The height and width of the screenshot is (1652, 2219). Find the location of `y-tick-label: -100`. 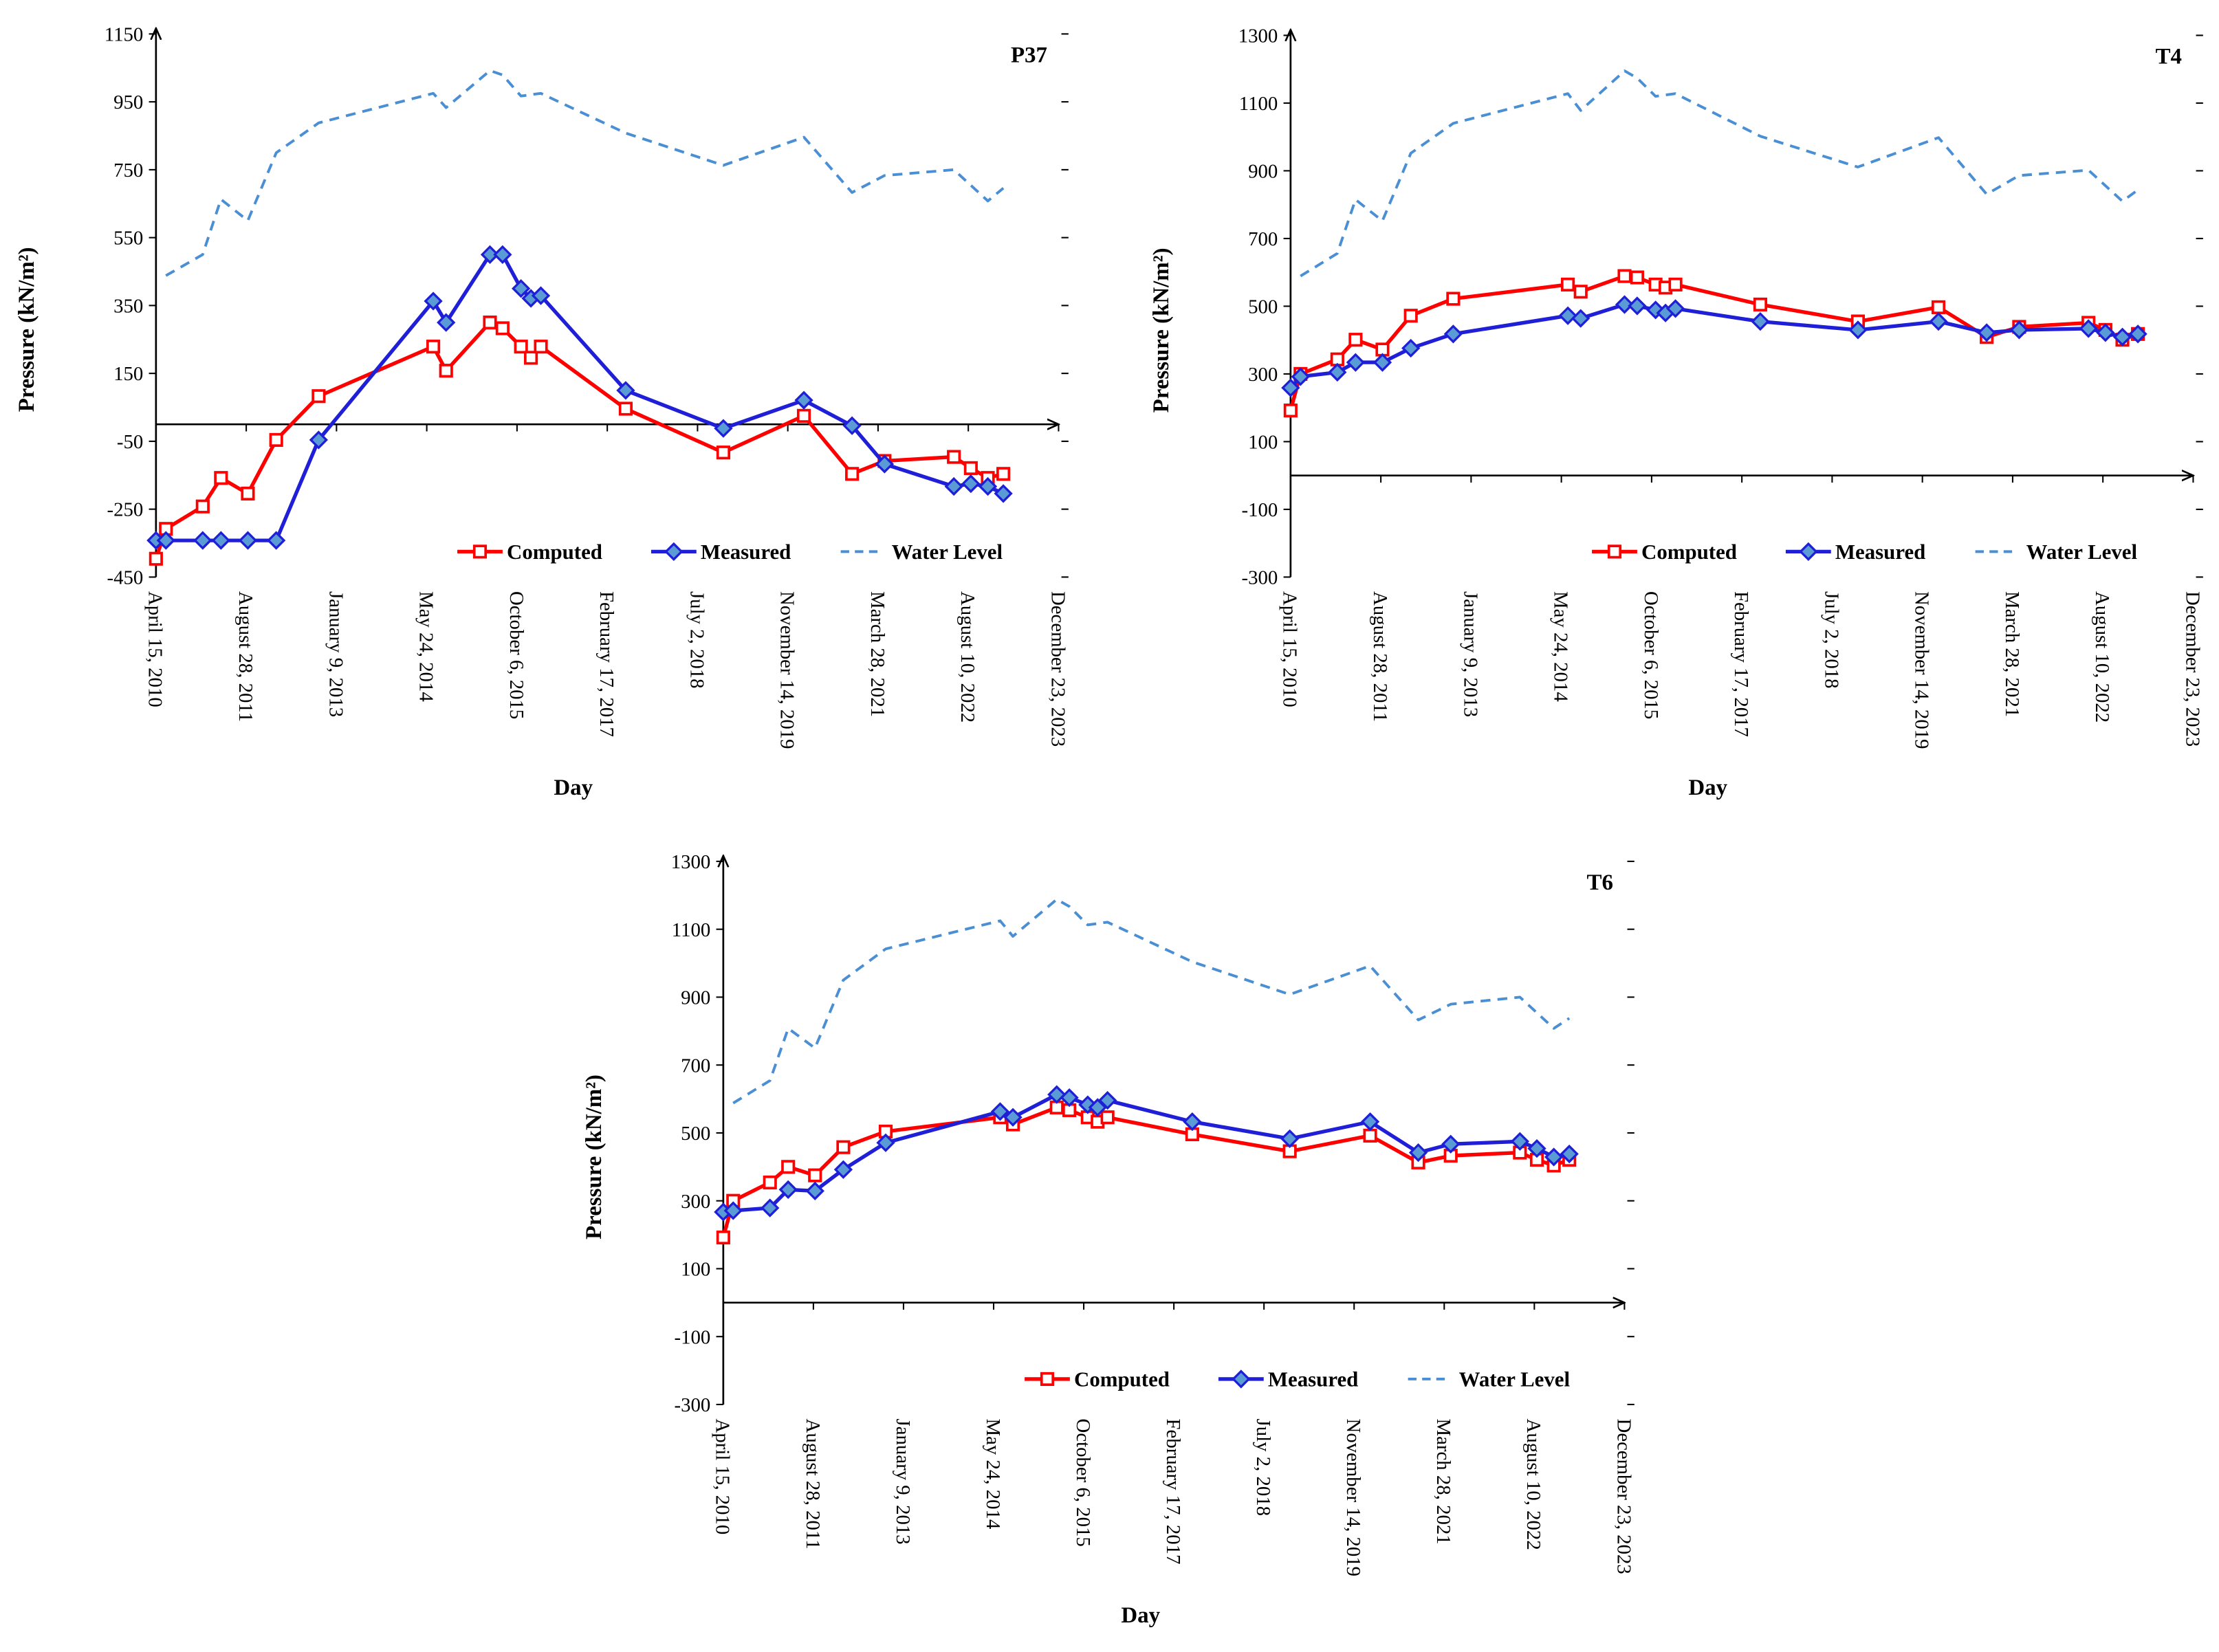

y-tick-label: -100 is located at coordinates (1260, 510).